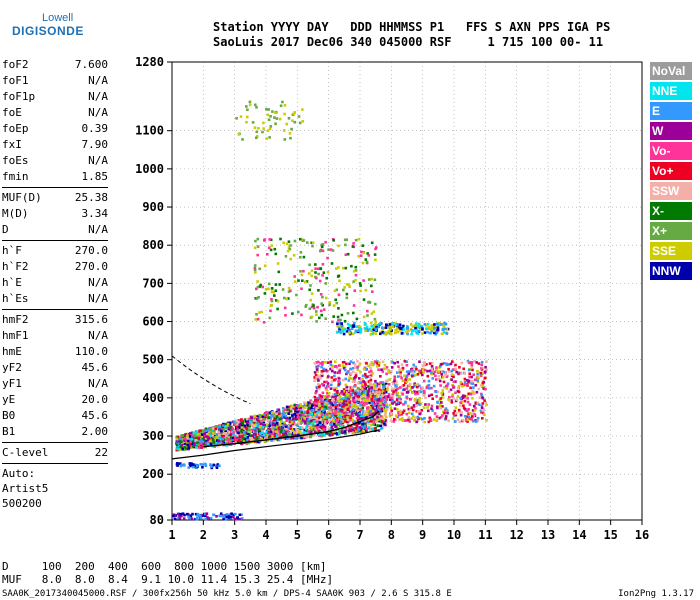 This screenshot has width=700, height=600. Describe the element at coordinates (55, 251) in the screenshot. I see `param-row: h`F 270.0` at that location.